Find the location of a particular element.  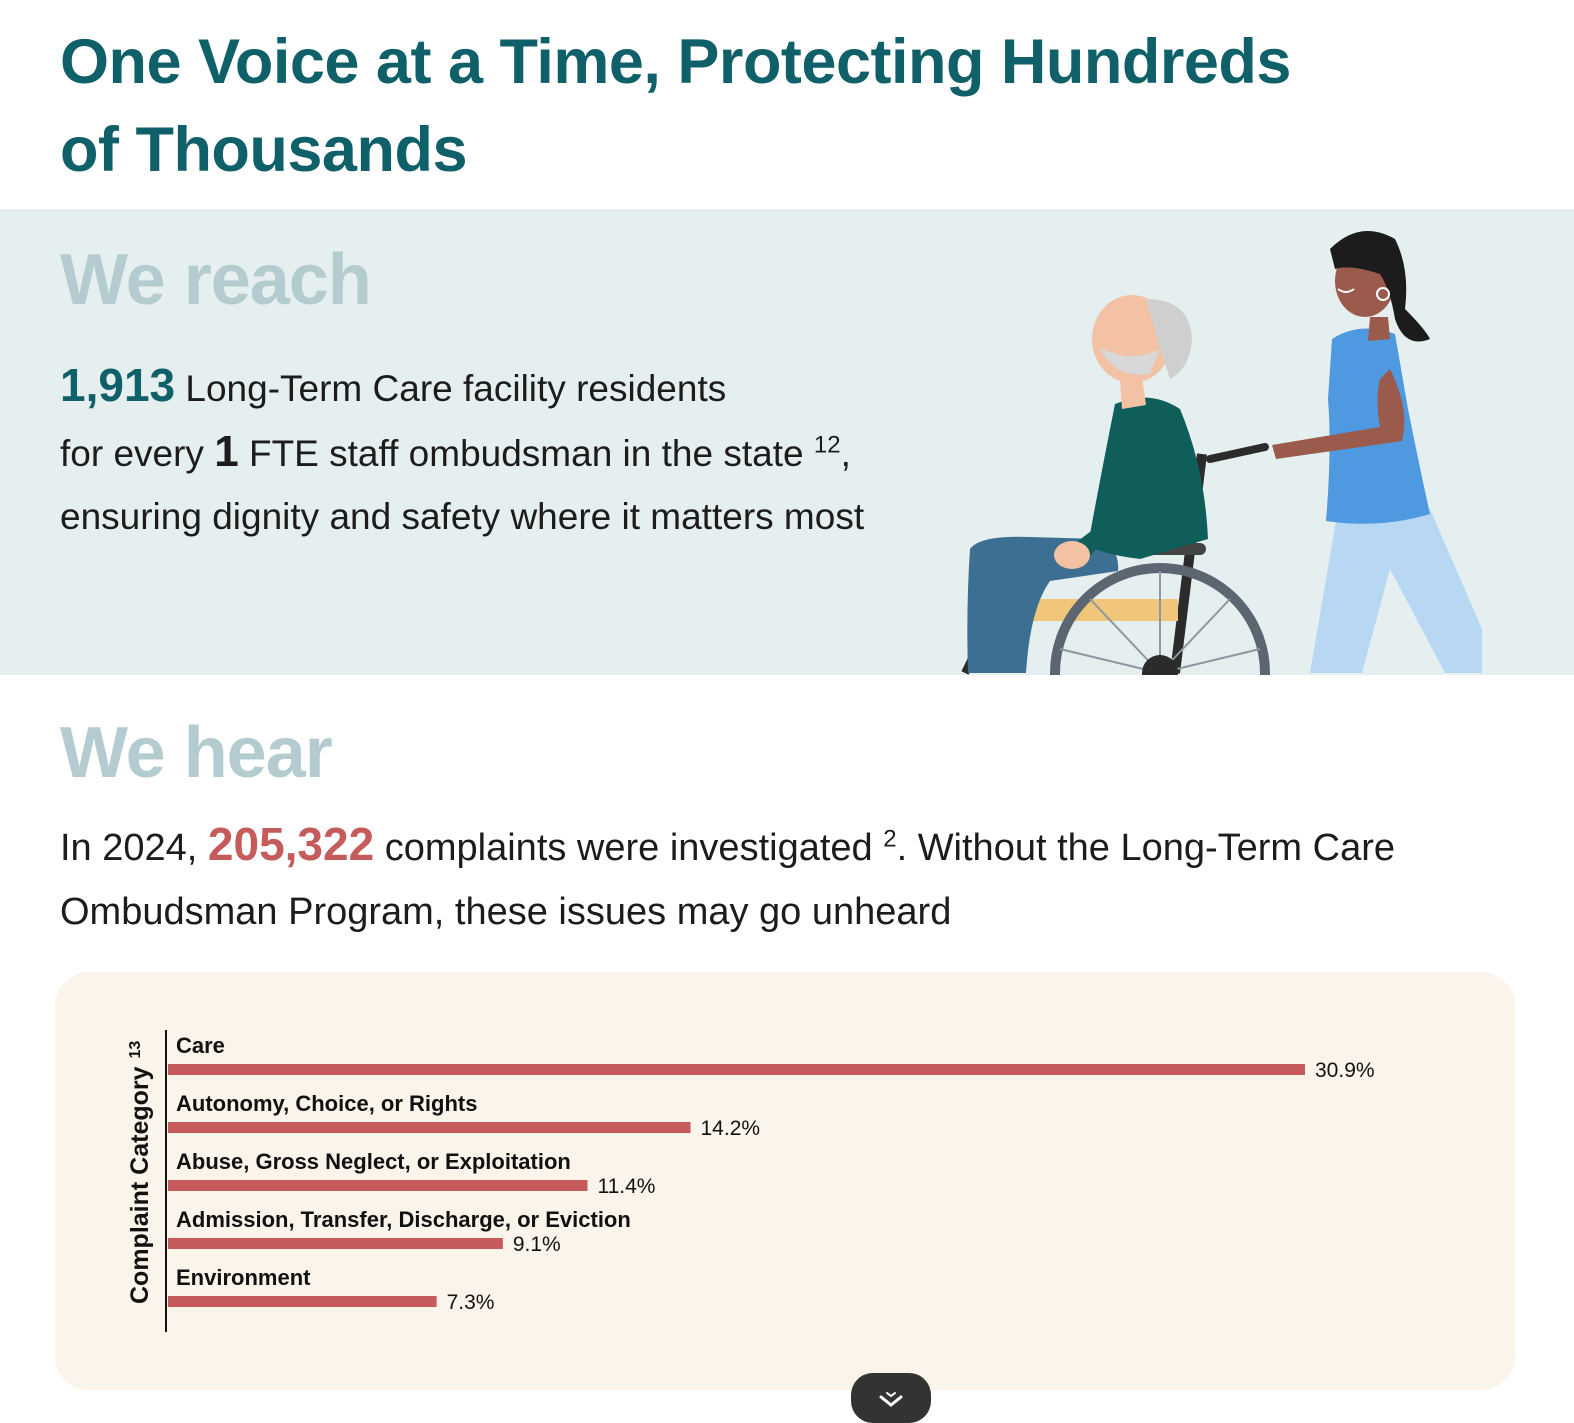

caregiver-wheelchair-illustration is located at coordinates (1221, 453).